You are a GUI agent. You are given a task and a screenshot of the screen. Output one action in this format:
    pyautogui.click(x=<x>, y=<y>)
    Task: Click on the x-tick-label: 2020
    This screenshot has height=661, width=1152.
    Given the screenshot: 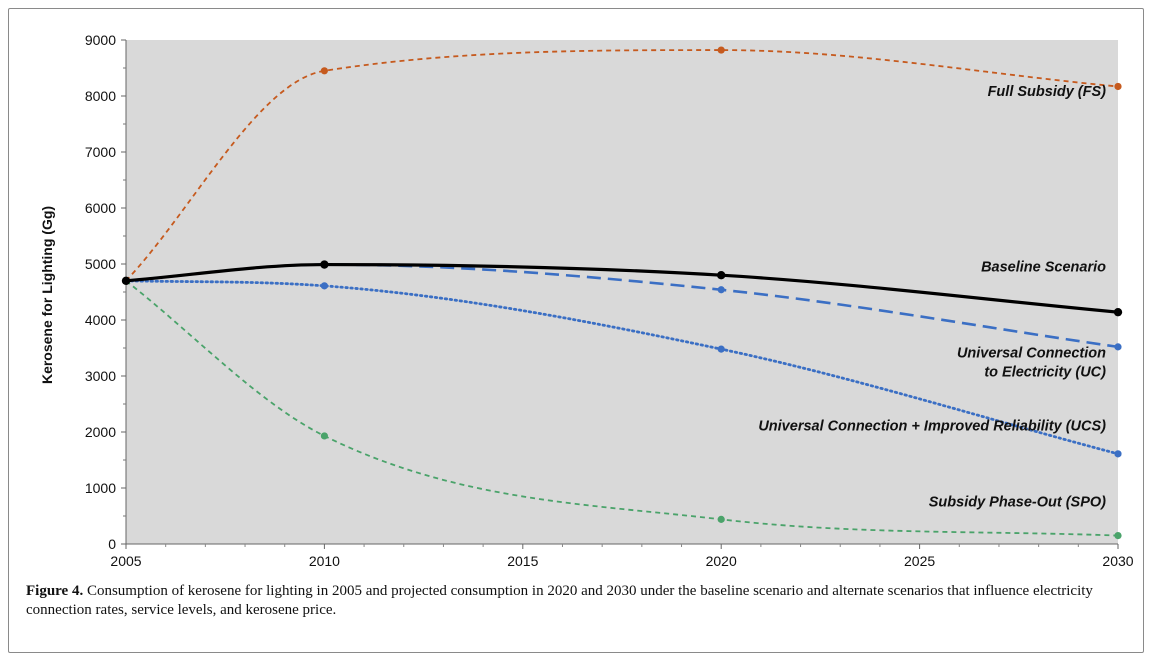 What is the action you would take?
    pyautogui.click(x=721, y=561)
    